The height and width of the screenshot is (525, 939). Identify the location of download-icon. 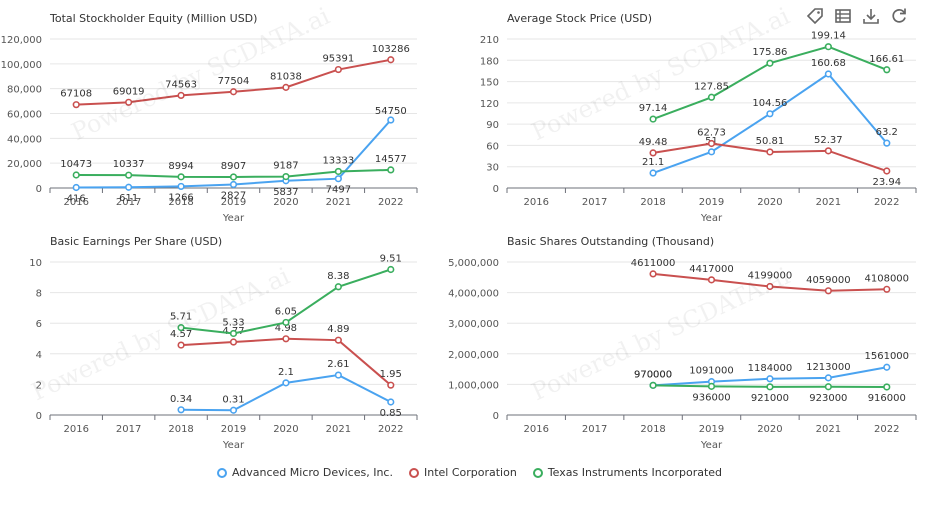
(871, 16).